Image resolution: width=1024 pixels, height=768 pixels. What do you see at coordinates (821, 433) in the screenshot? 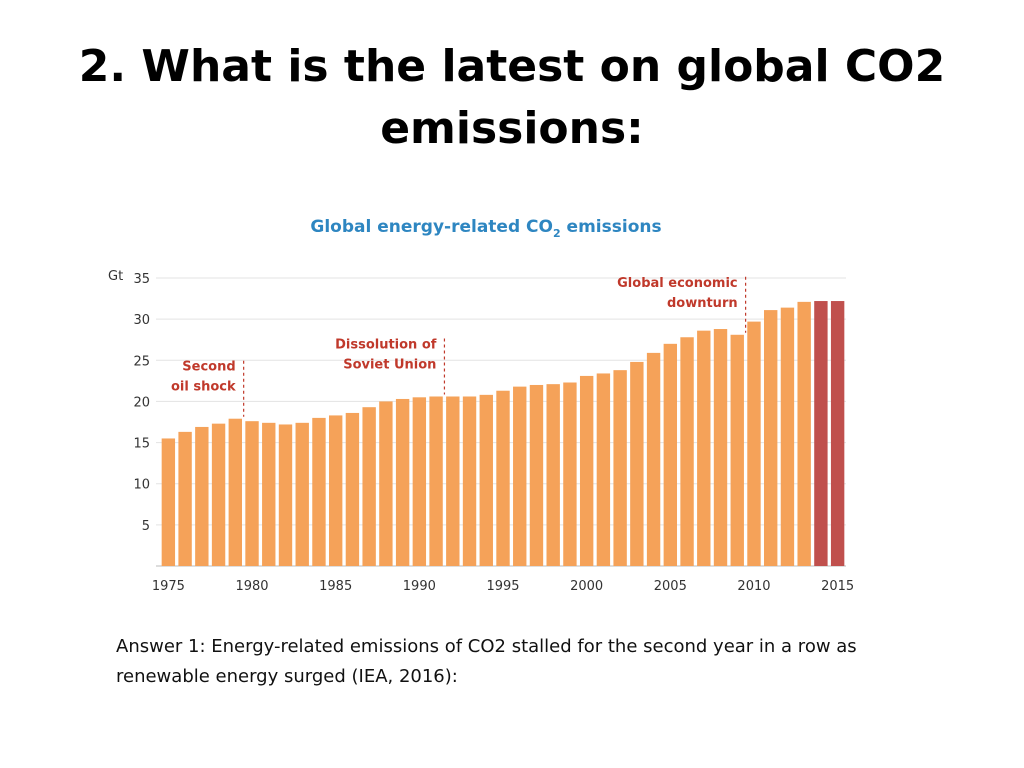
I see `bar-2014` at bounding box center [821, 433].